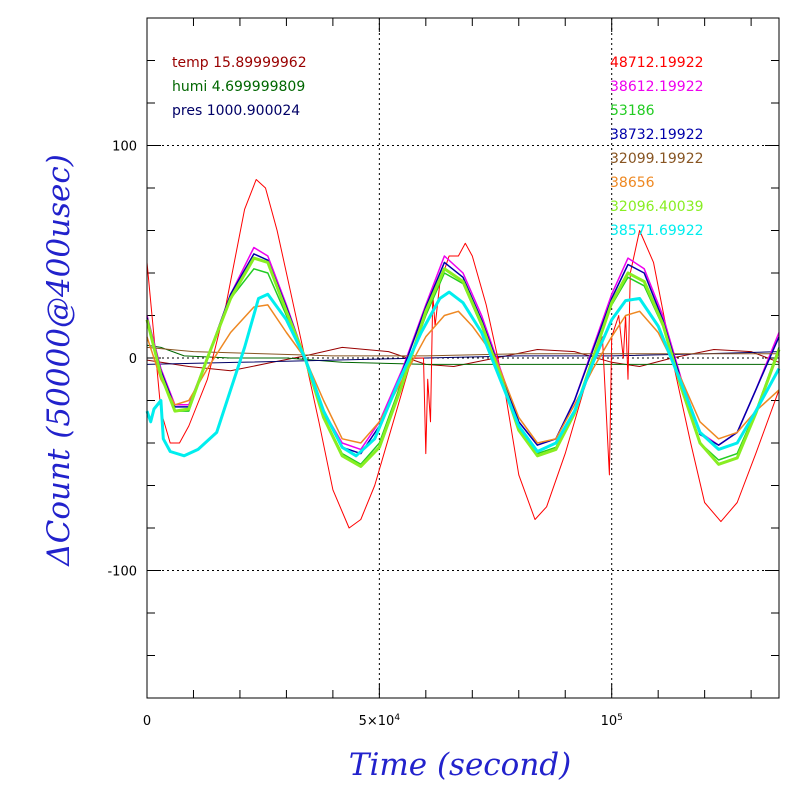  I want to click on env-legend-entry: pres 1000.900024, so click(236, 111).